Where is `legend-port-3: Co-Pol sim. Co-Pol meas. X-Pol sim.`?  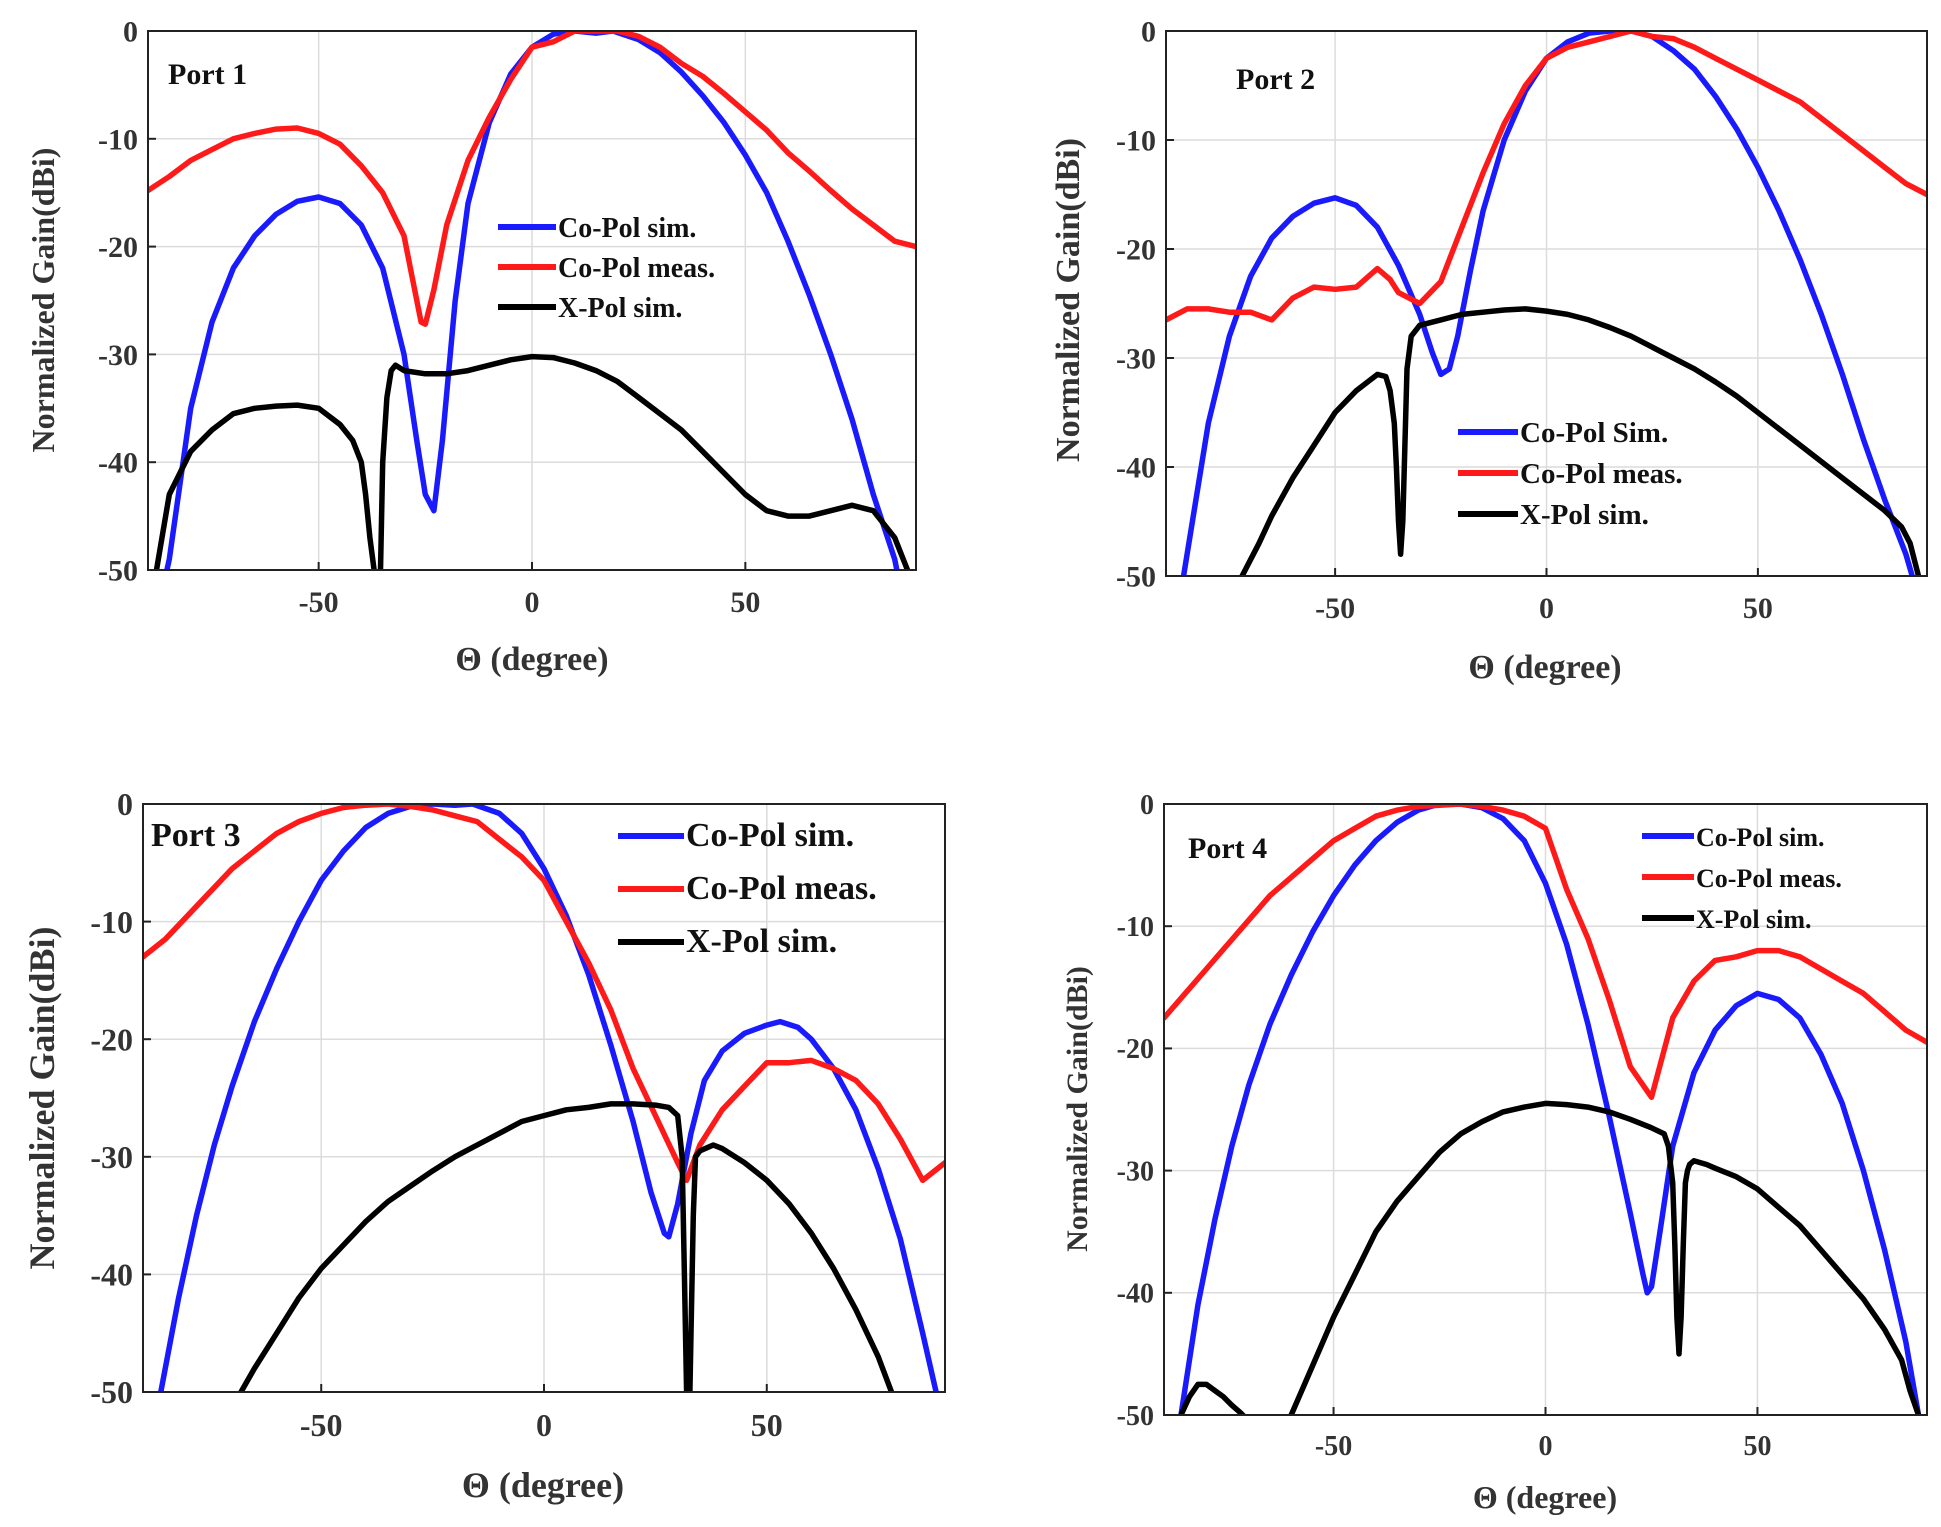 legend-port-3: Co-Pol sim. Co-Pol meas. X-Pol sim. is located at coordinates (747, 888).